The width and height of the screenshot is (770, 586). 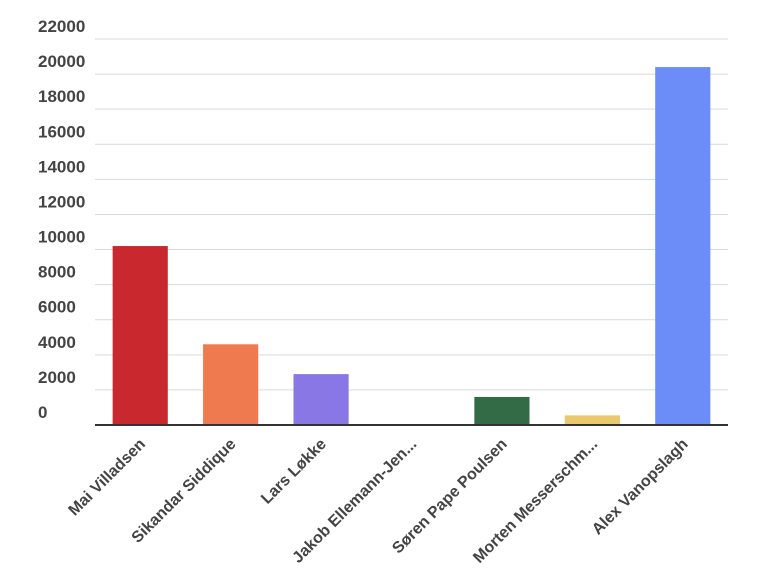 I want to click on y-tick-label: 8000, so click(x=57, y=272).